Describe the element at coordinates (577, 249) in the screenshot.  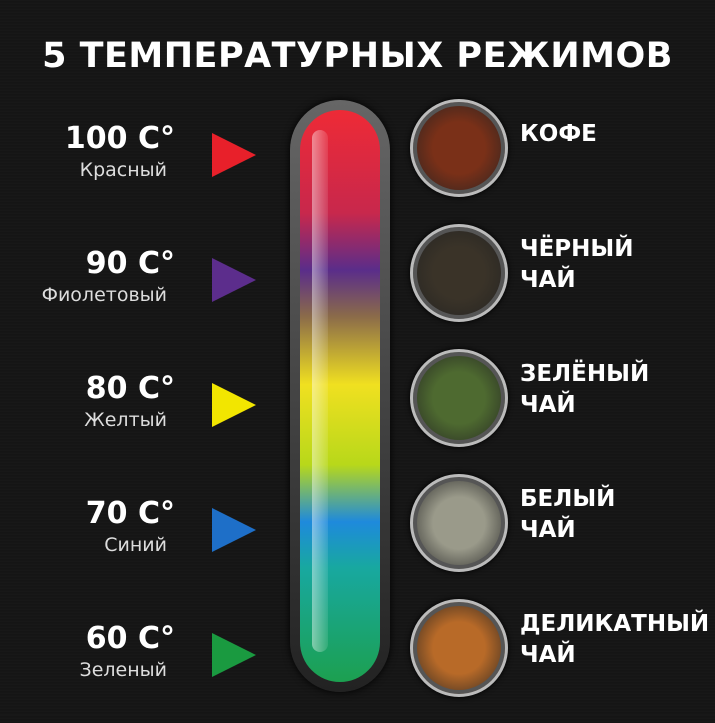
I see `drink-line: ЧЁРНЫЙ` at that location.